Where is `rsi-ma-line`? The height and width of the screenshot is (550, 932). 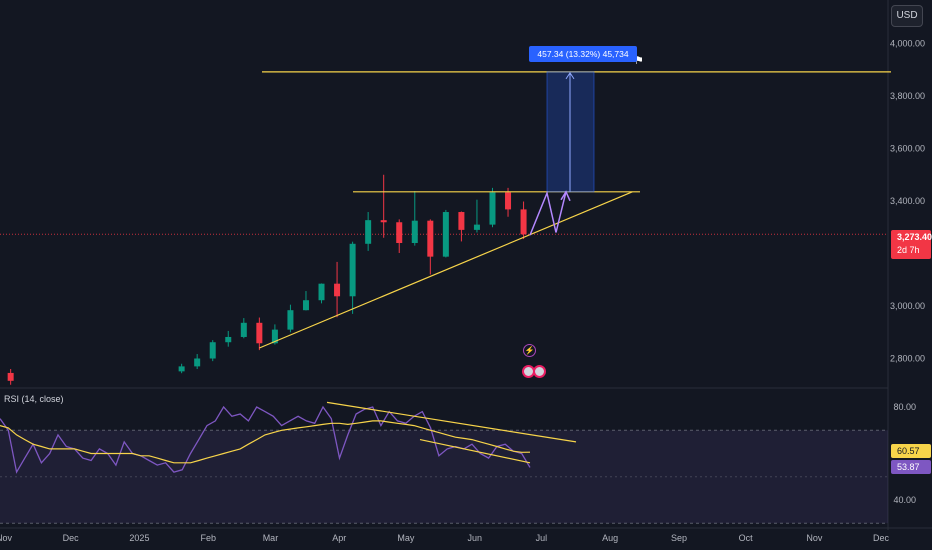
rsi-ma-line is located at coordinates (265, 442).